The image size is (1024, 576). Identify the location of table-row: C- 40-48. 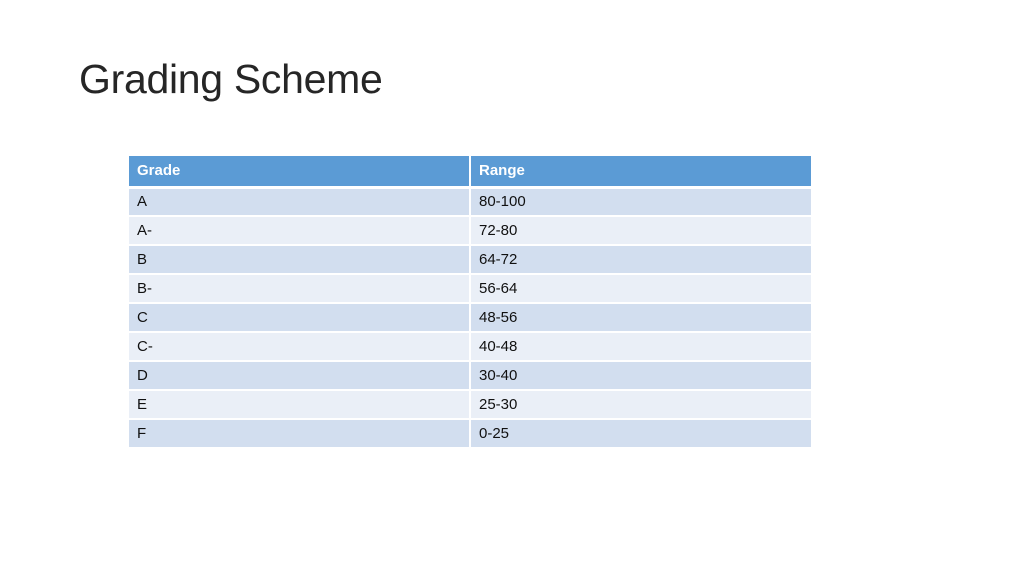
(470, 347).